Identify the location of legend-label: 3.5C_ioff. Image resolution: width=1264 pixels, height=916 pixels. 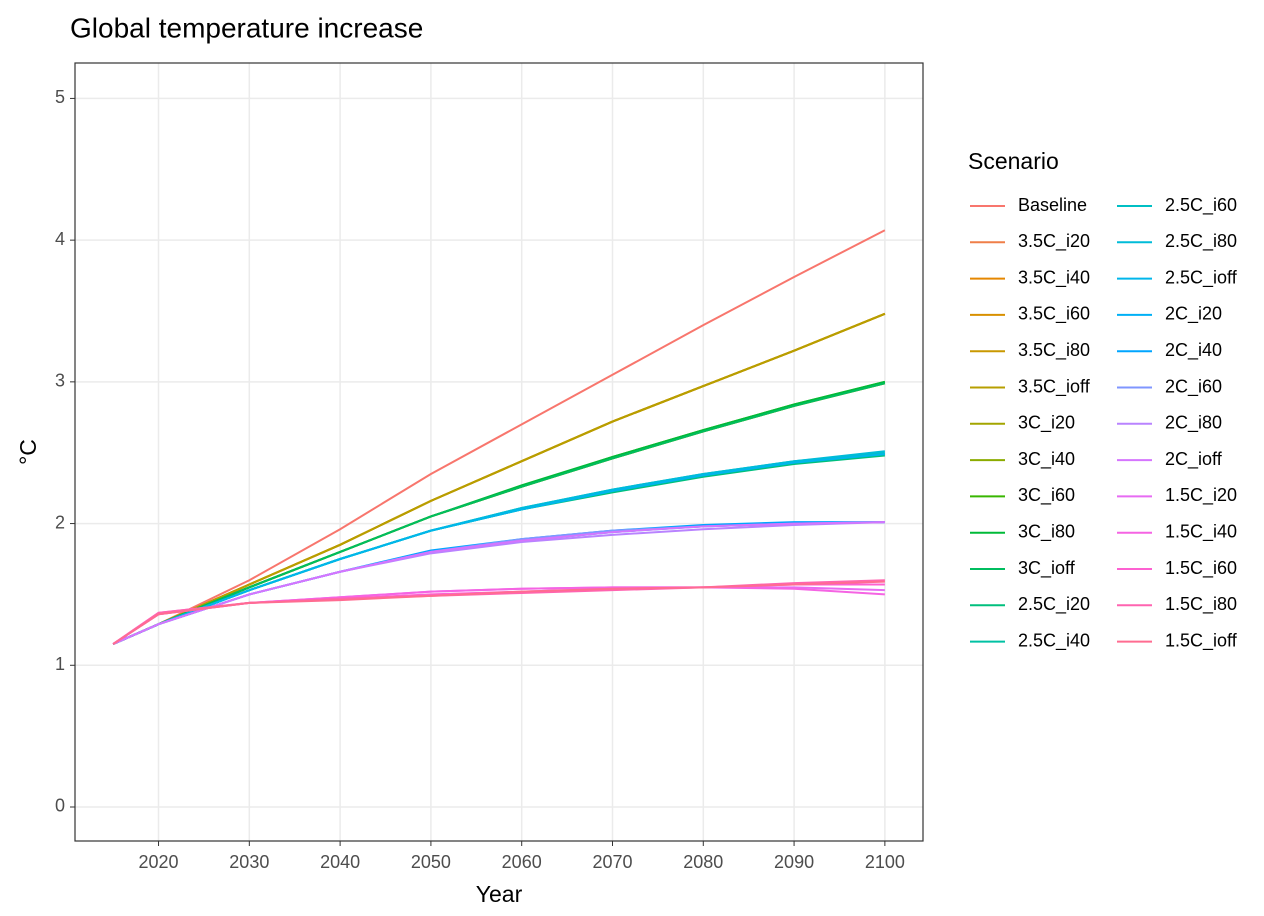
(1054, 386).